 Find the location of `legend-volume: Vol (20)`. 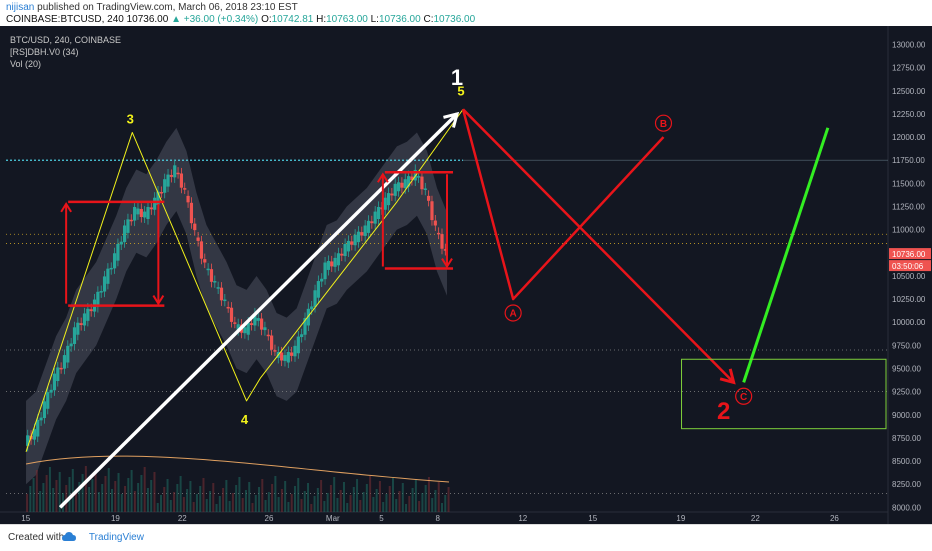

legend-volume: Vol (20) is located at coordinates (26, 64).